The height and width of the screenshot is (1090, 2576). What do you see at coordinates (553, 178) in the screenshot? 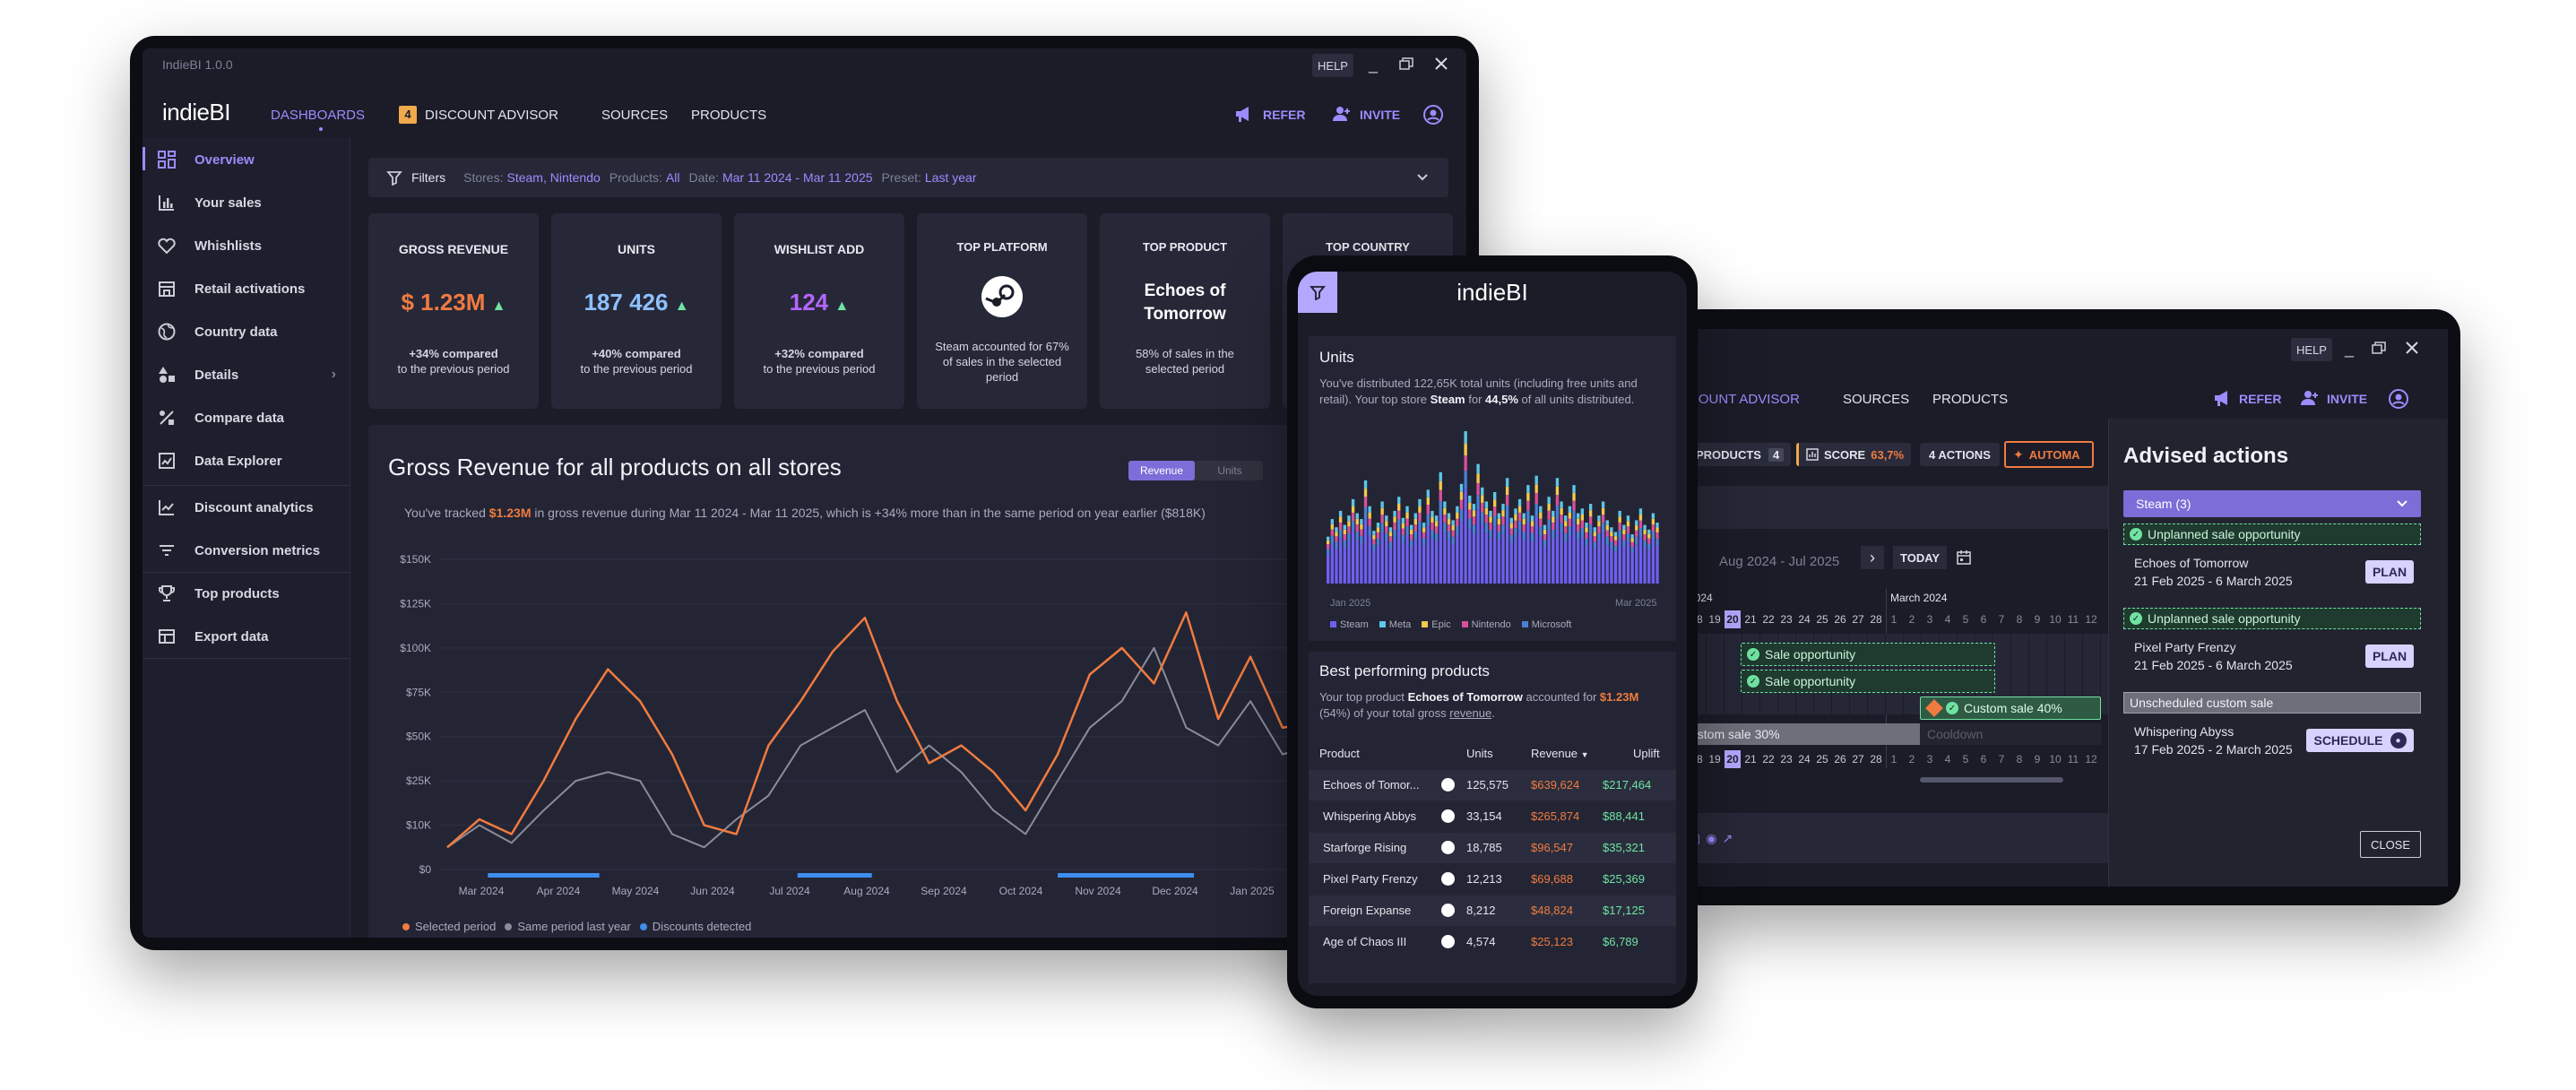
I see `stores-value: Steam, Nintendo` at bounding box center [553, 178].